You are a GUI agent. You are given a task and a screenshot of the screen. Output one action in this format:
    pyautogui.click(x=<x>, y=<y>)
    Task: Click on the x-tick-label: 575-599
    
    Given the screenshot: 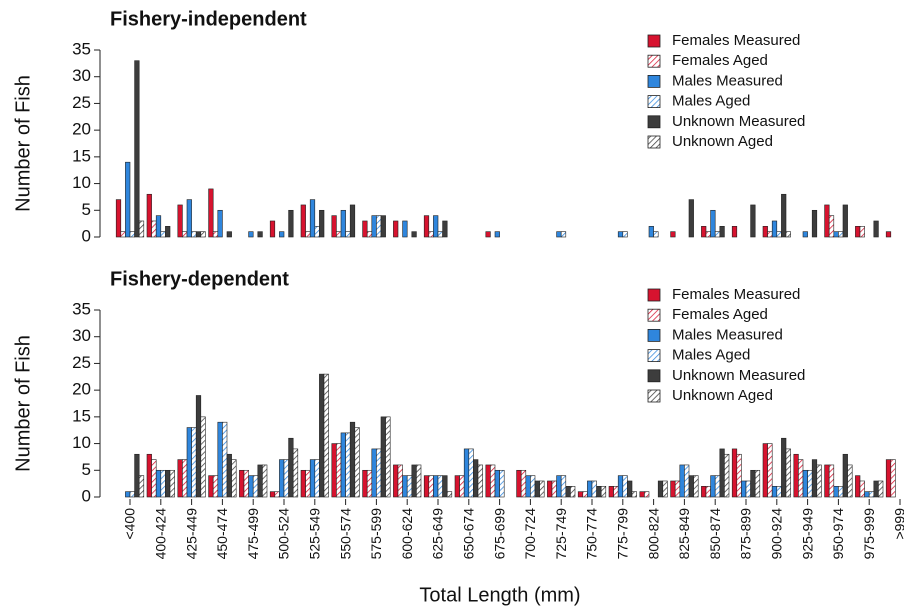 What is the action you would take?
    pyautogui.click(x=376, y=534)
    